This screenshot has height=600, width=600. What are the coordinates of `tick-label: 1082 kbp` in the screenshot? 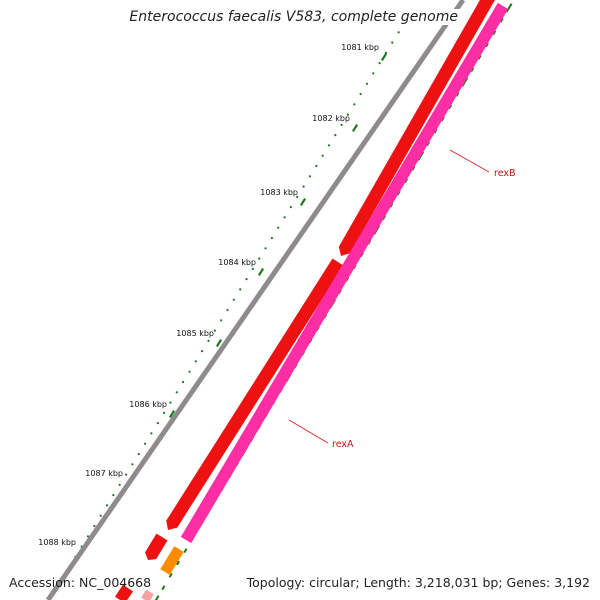 It's located at (331, 118).